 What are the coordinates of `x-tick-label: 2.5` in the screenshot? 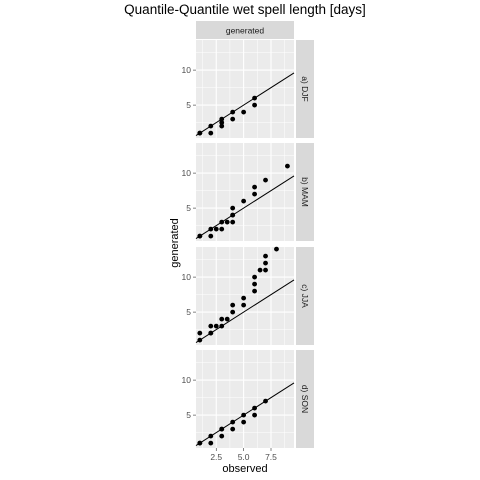 It's located at (216, 457).